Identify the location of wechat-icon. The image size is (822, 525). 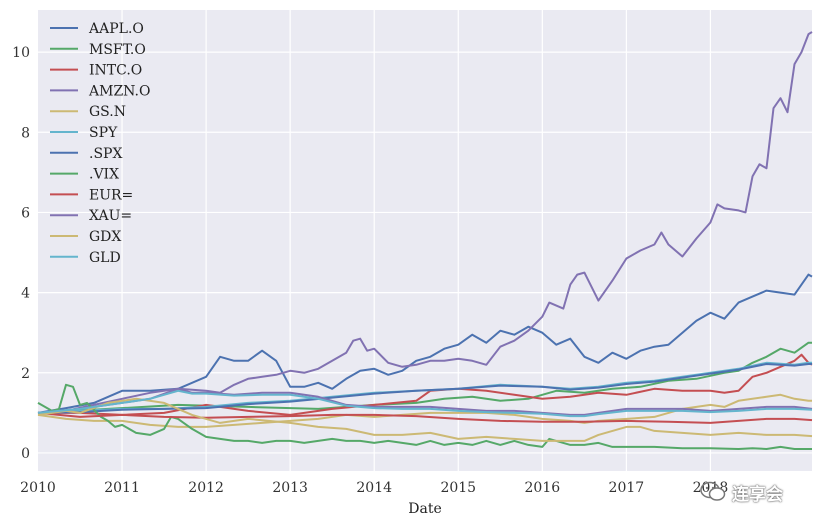
(713, 491).